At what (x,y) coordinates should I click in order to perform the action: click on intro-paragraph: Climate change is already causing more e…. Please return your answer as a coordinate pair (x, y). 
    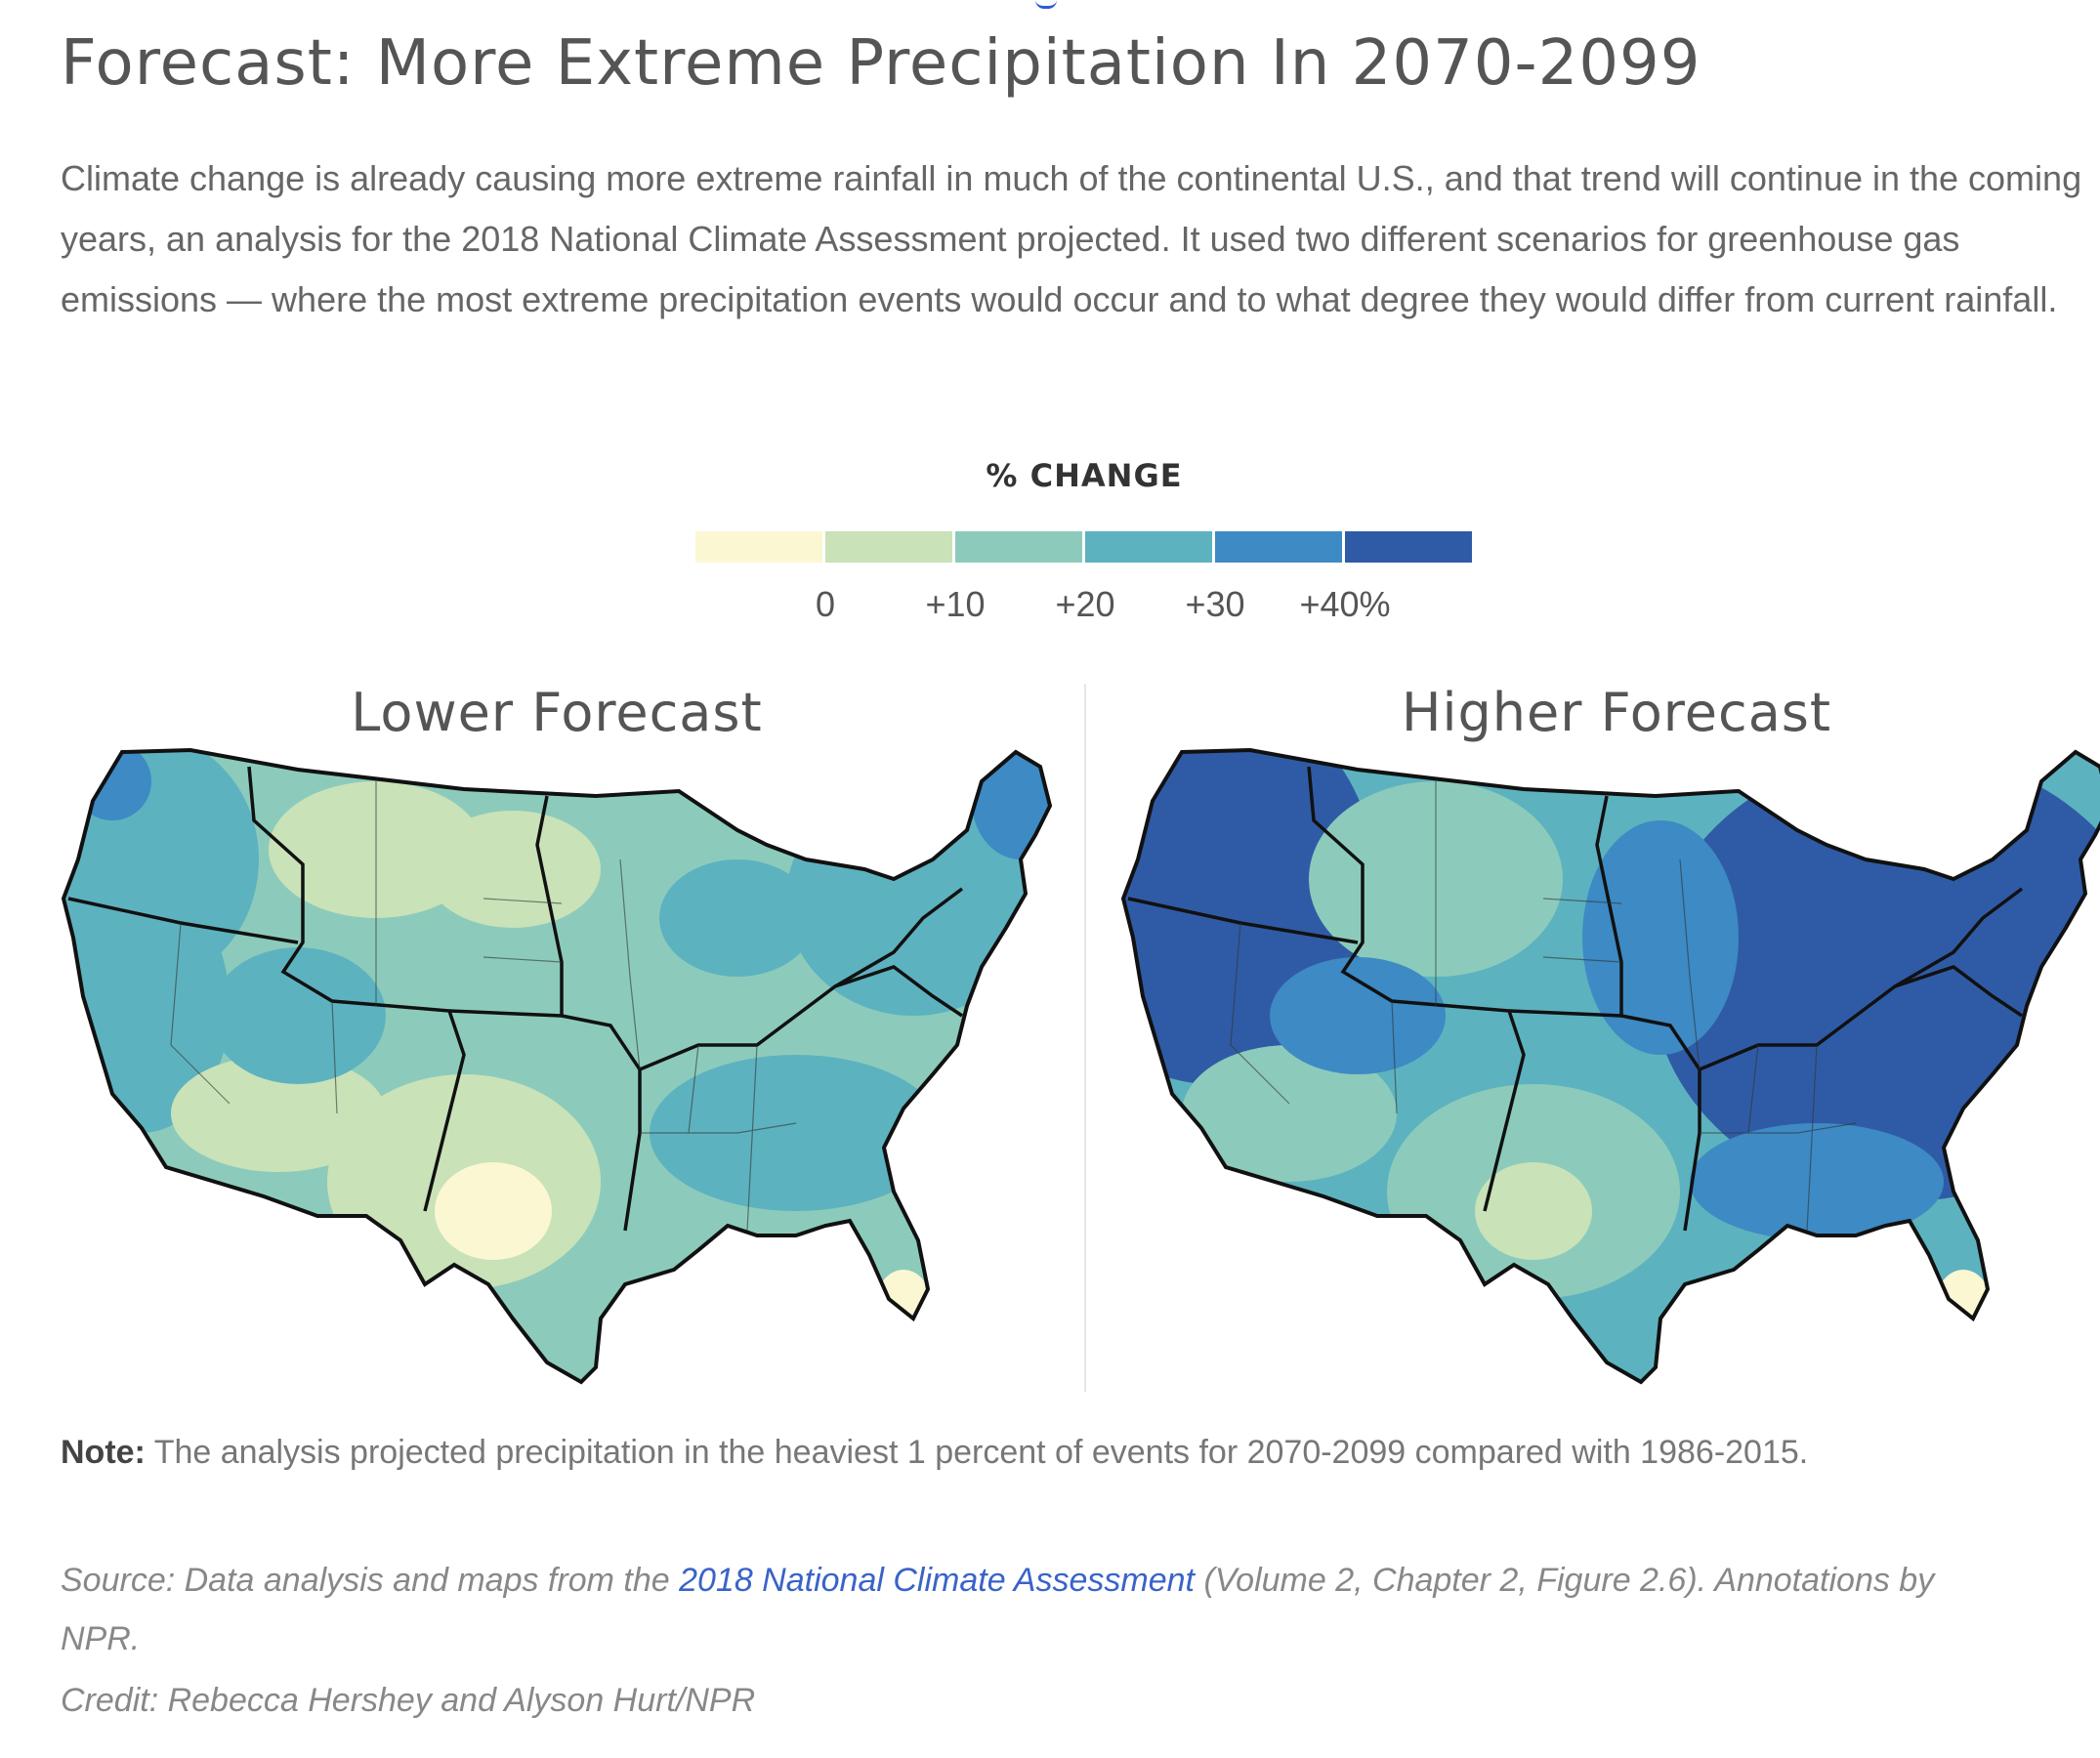
    Looking at the image, I should click on (1071, 238).